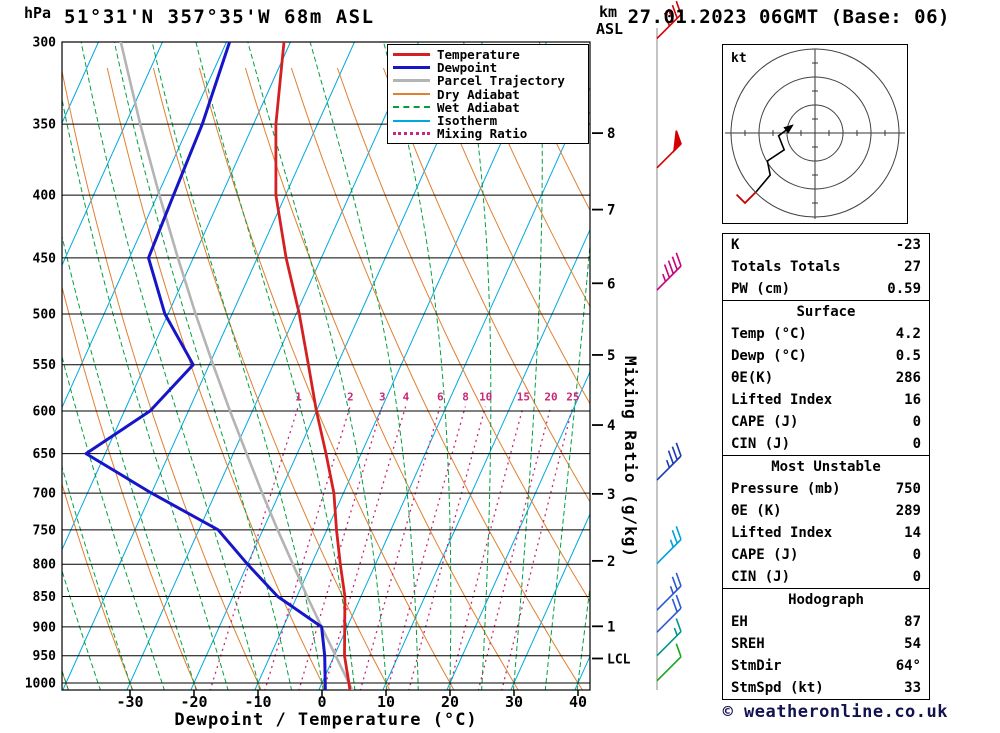 This screenshot has width=1000, height=733. What do you see at coordinates (739, 58) in the screenshot?
I see `hodograph-unit-label: kt` at bounding box center [739, 58].